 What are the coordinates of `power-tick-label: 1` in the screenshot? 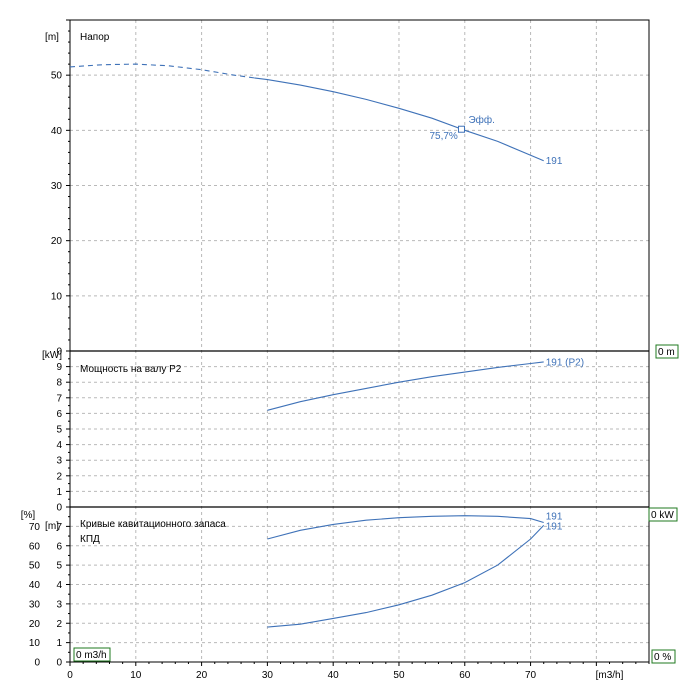 It's located at (59, 492).